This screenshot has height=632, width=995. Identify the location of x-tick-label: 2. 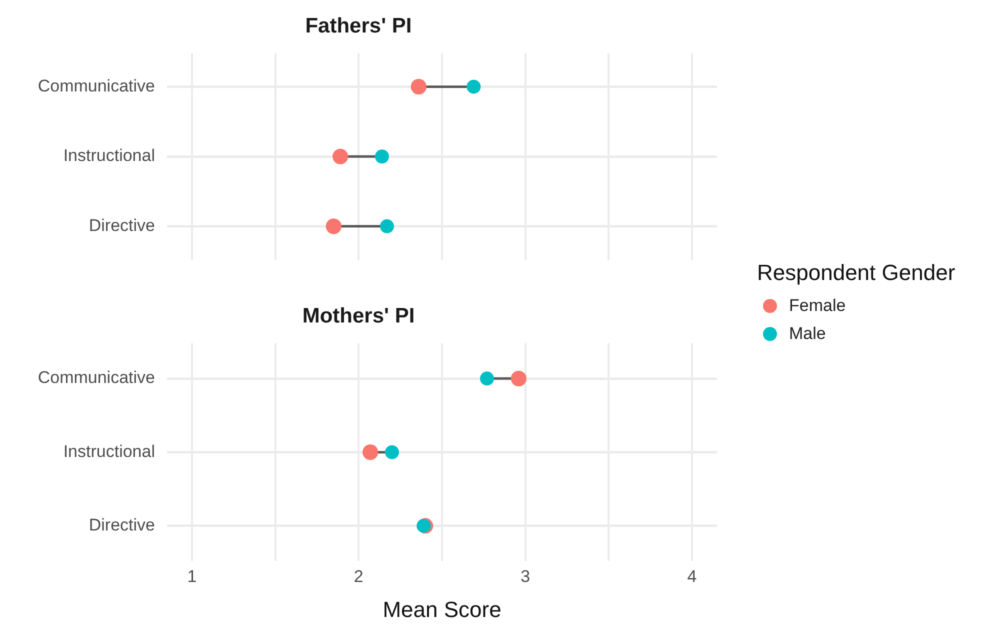
(359, 576).